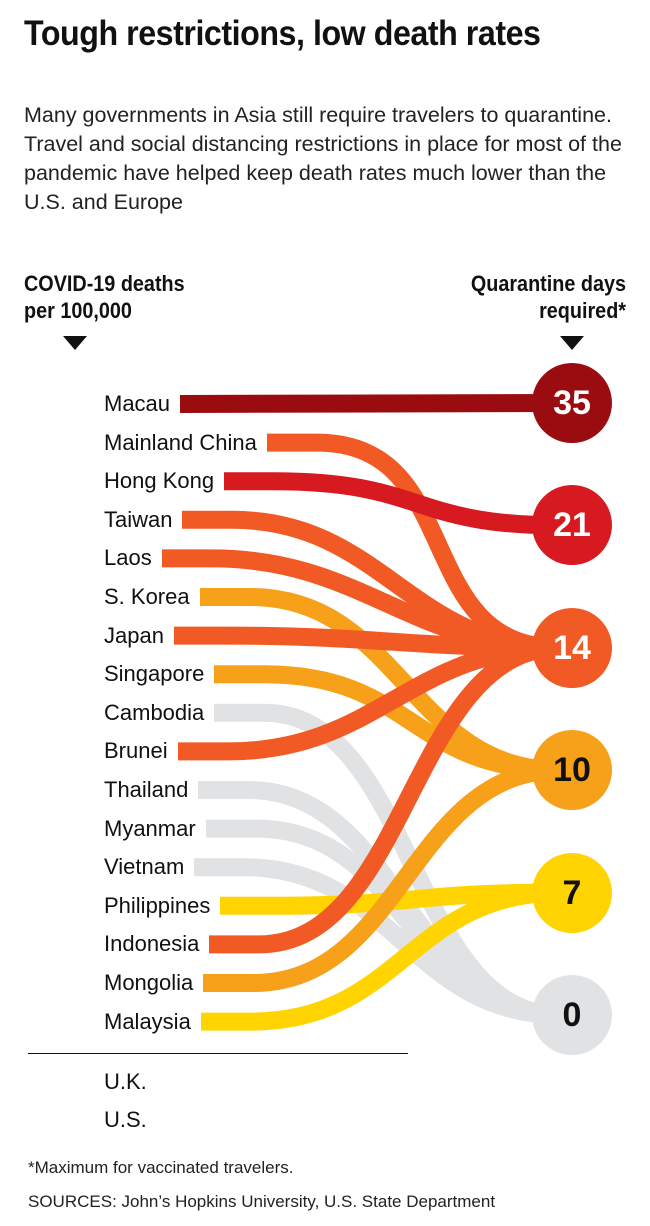  I want to click on flow-line-mongolia, so click(382, 876).